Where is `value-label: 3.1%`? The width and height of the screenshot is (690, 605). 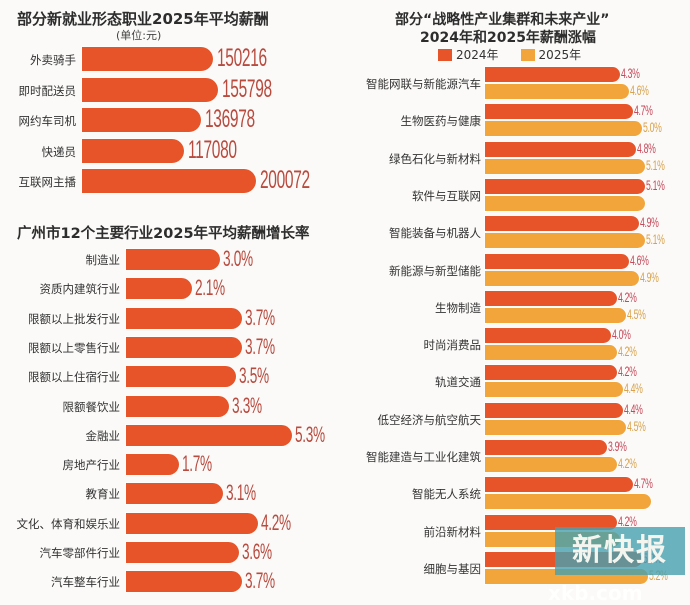 value-label: 3.1% is located at coordinates (241, 493).